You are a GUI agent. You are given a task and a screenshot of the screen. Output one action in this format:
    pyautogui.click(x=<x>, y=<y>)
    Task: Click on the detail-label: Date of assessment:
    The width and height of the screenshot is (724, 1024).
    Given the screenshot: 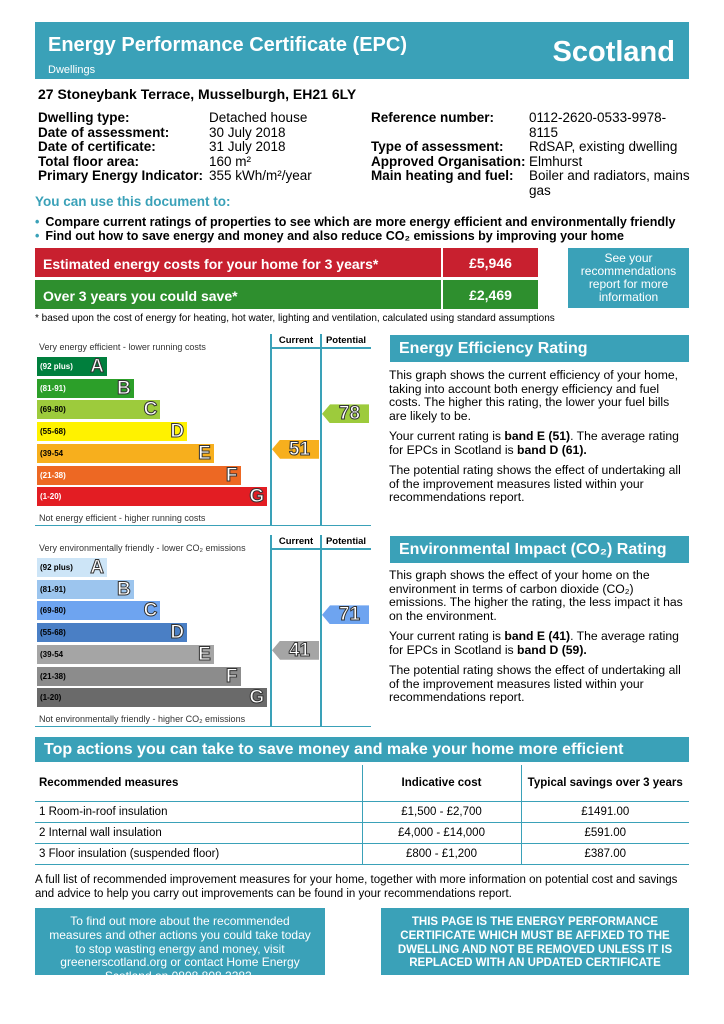 What is the action you would take?
    pyautogui.click(x=104, y=132)
    